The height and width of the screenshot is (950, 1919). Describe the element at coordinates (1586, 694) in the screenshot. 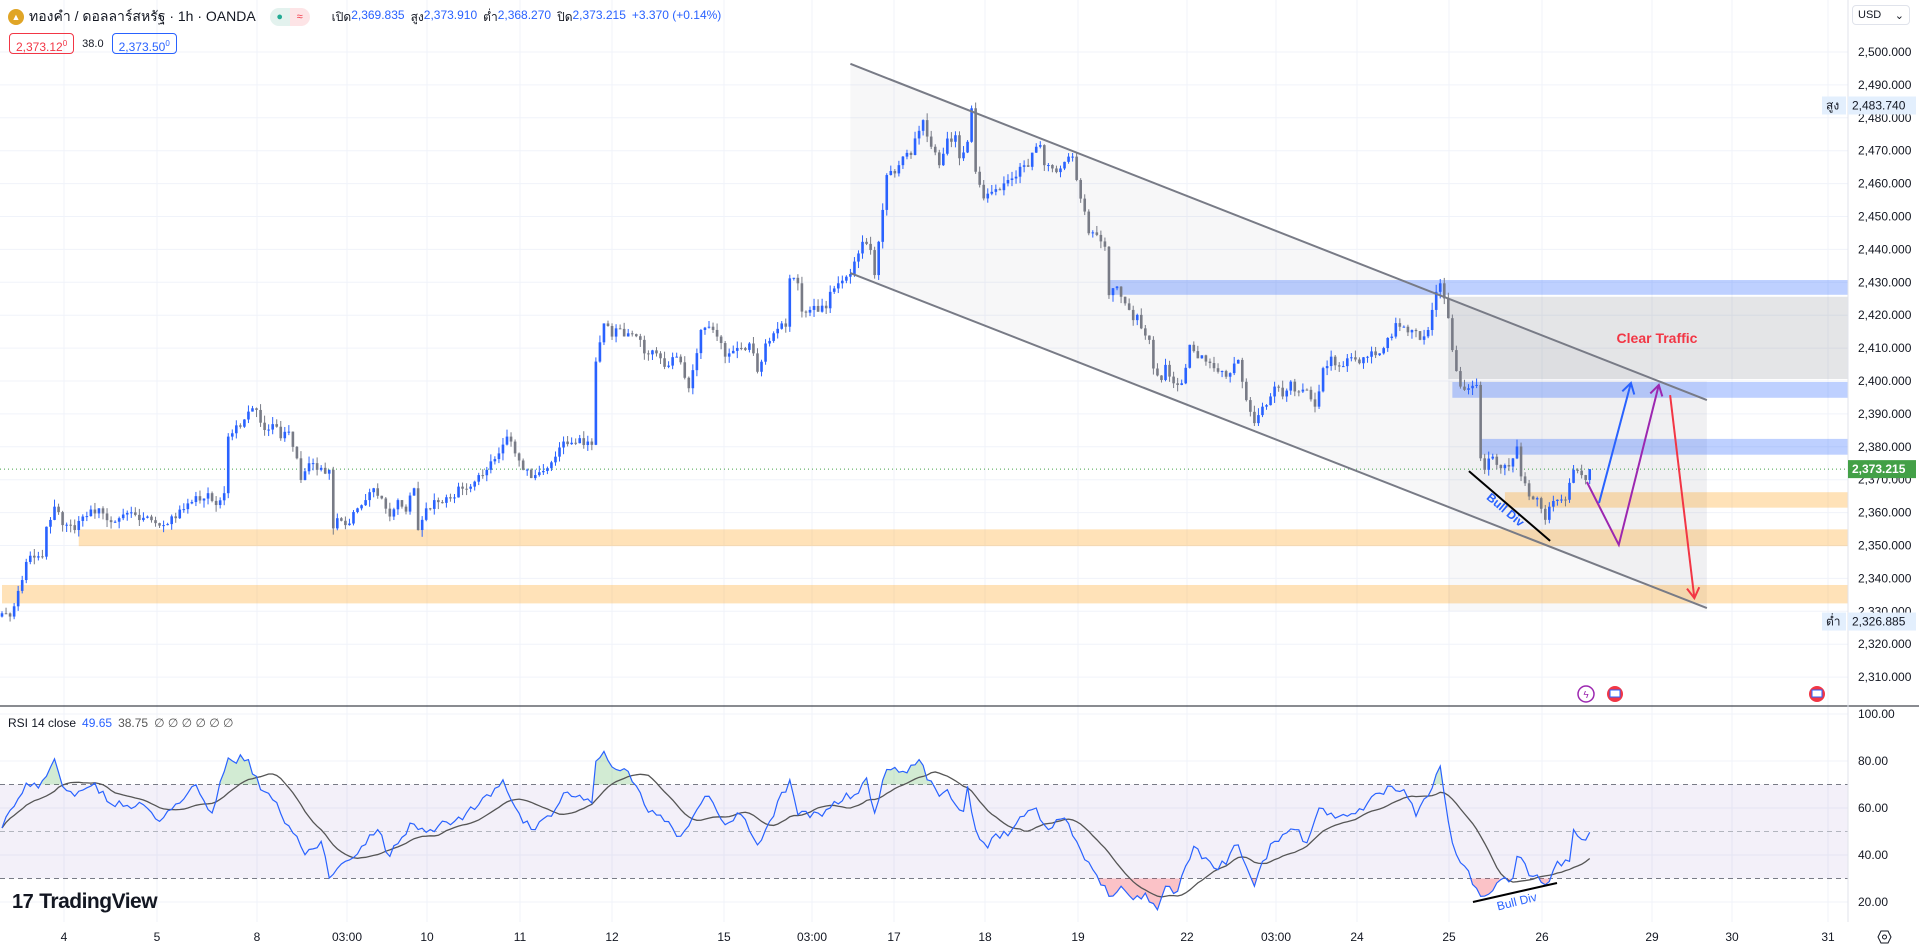

I see `event-lightning-icon` at that location.